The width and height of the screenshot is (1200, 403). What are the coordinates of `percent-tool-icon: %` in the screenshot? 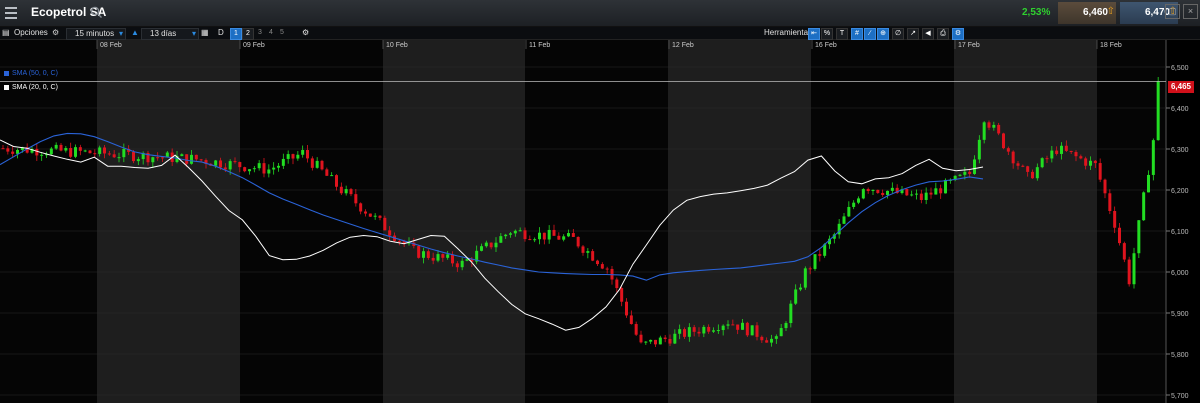 It's located at (827, 34).